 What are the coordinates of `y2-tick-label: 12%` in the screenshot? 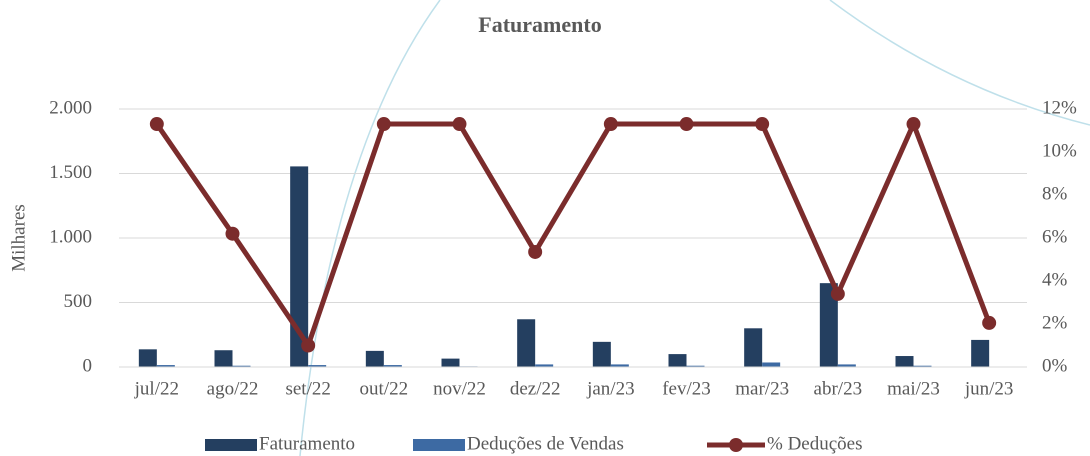 It's located at (1059, 107).